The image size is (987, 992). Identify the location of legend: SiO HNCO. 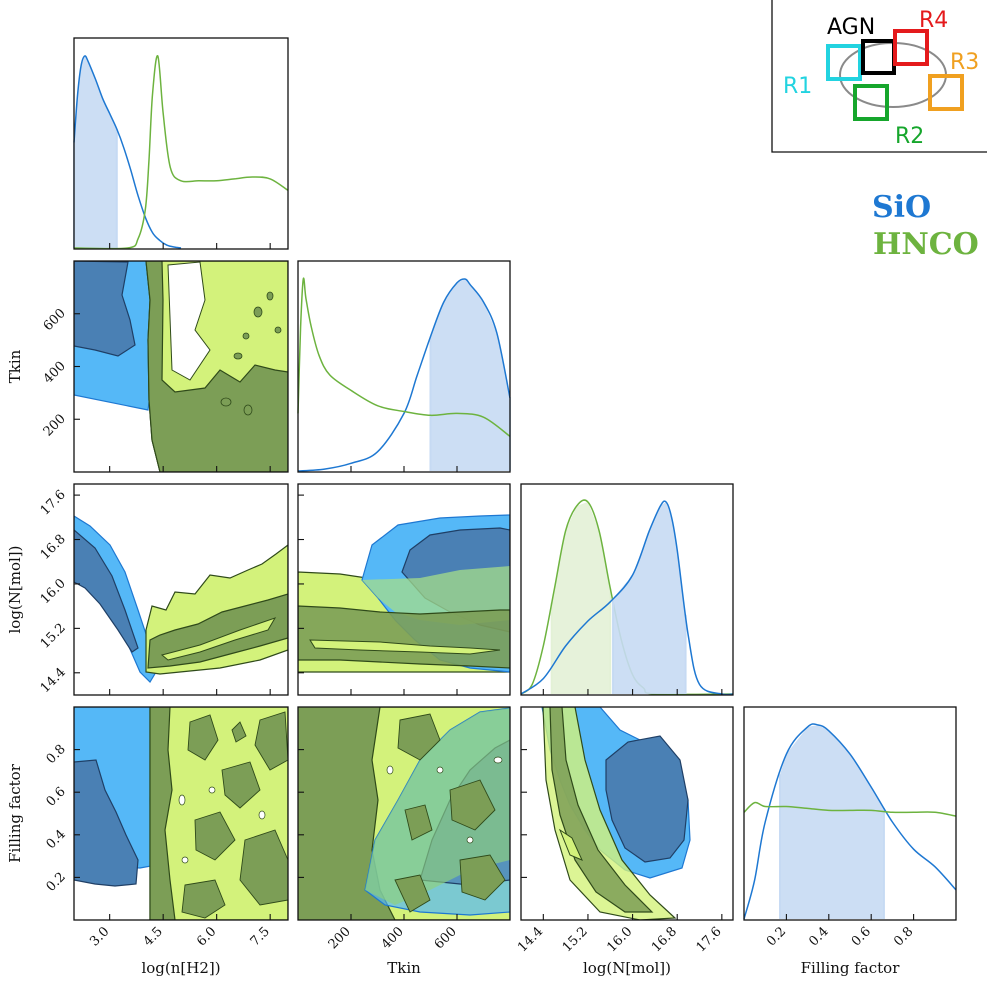
(925, 226).